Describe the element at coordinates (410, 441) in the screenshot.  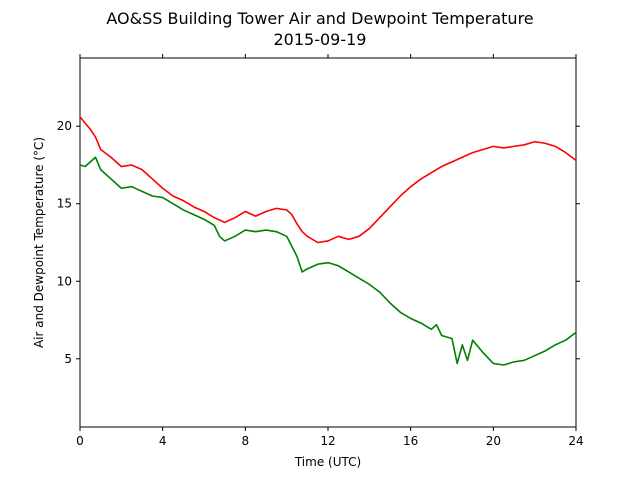
I see `x-tick-label: 16` at that location.